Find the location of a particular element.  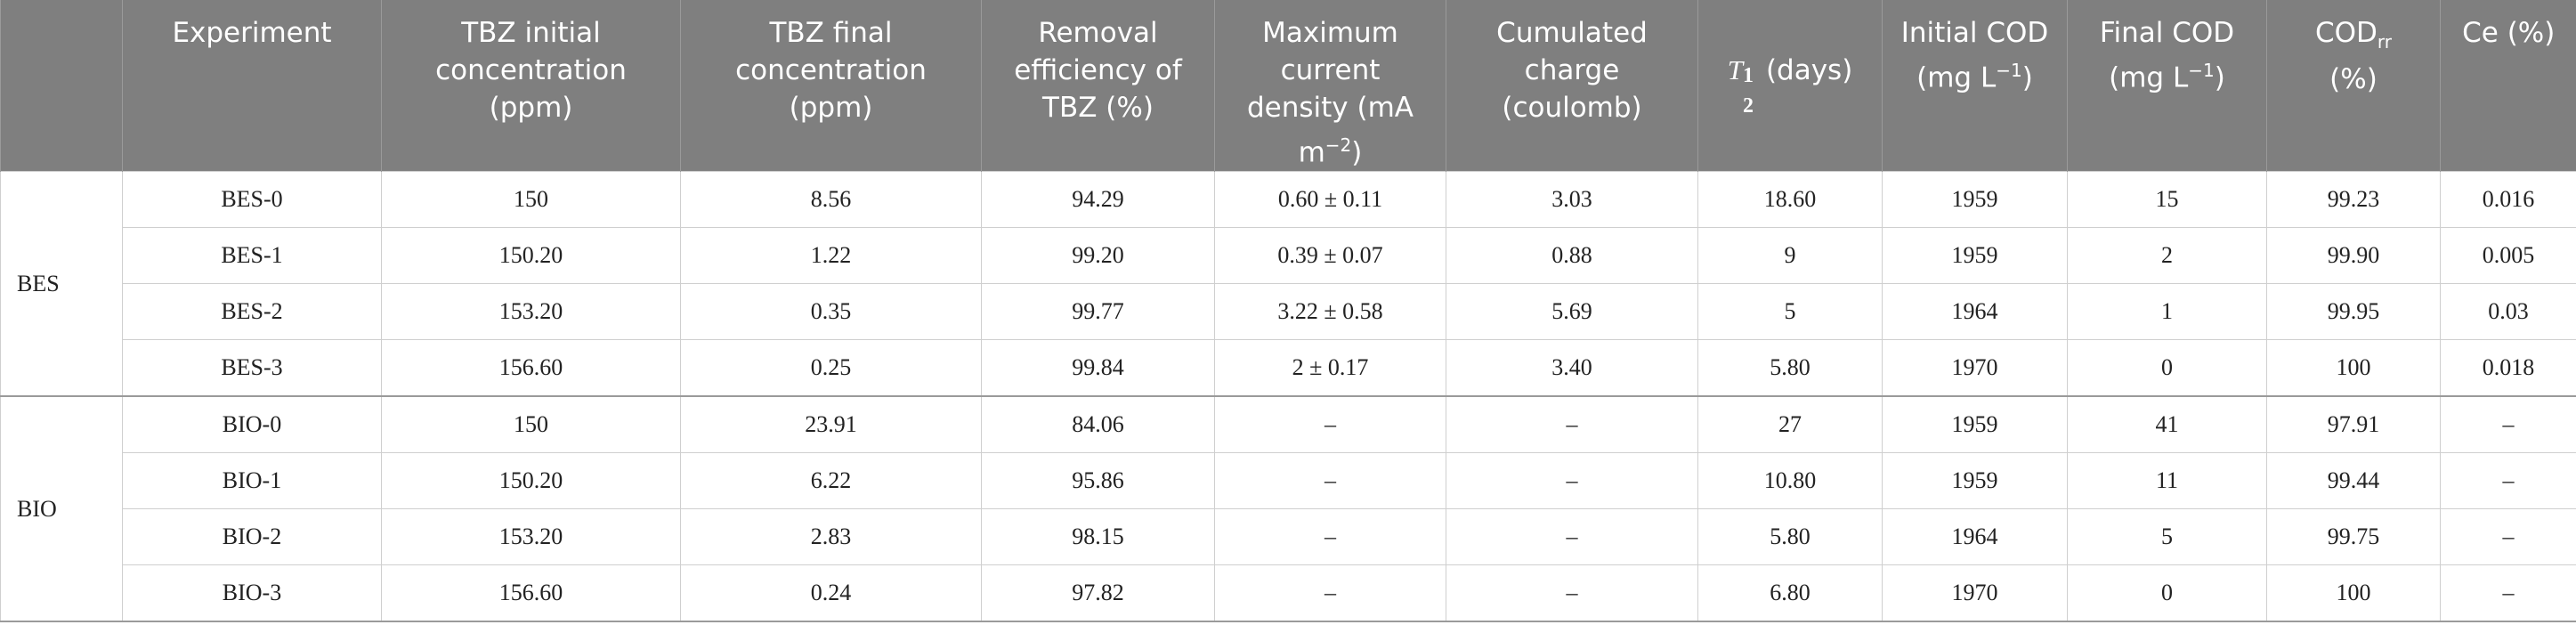

column-header: TBZ initial concentration (ppm) is located at coordinates (531, 86).